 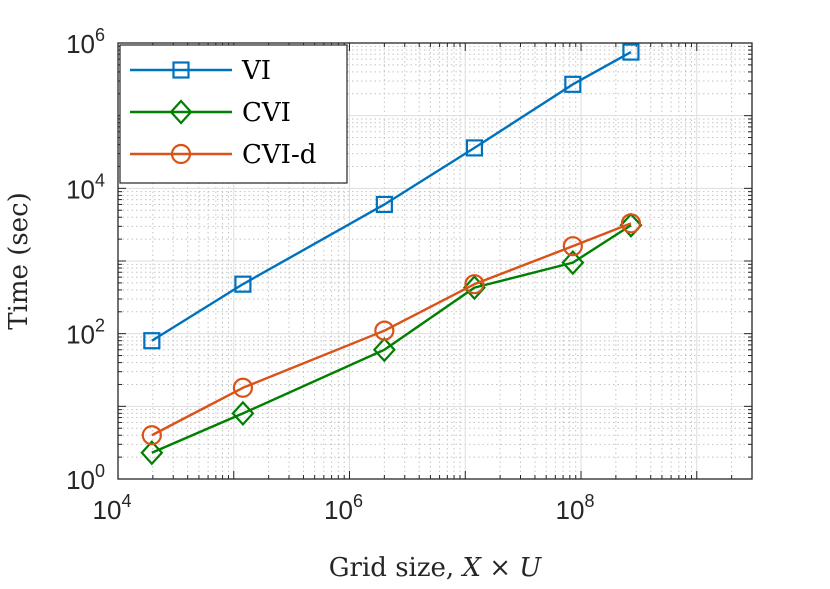 What do you see at coordinates (85, 187) in the screenshot?
I see `y-tick-label: 10⁴` at bounding box center [85, 187].